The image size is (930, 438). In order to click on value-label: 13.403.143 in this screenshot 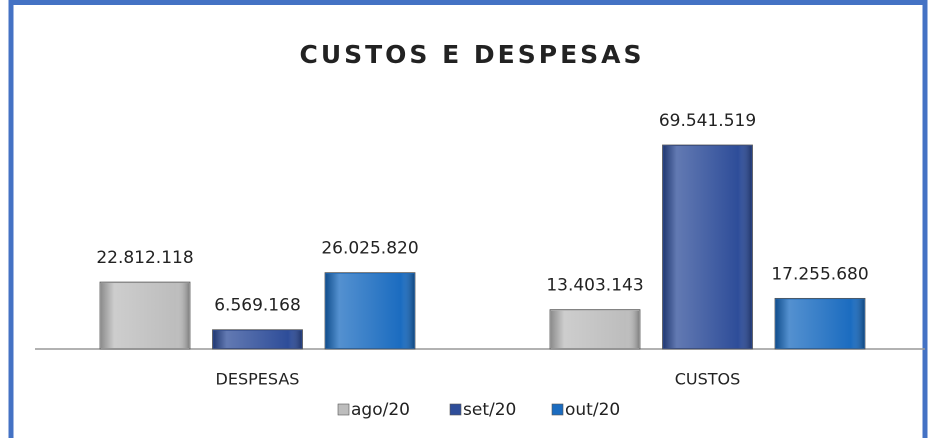, I will do `click(594, 286)`.